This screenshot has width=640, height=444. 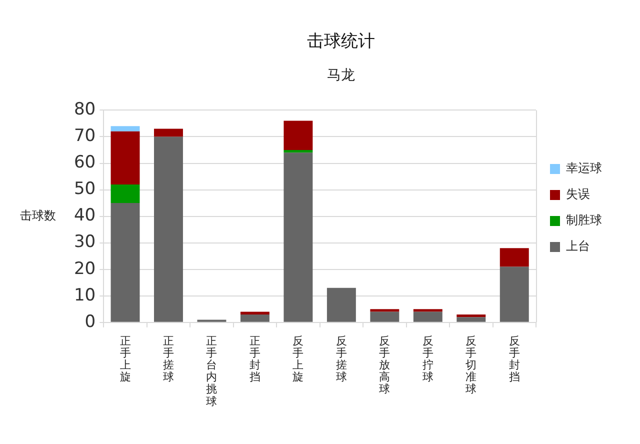 I want to click on y-tick-label: 50, so click(x=85, y=189).